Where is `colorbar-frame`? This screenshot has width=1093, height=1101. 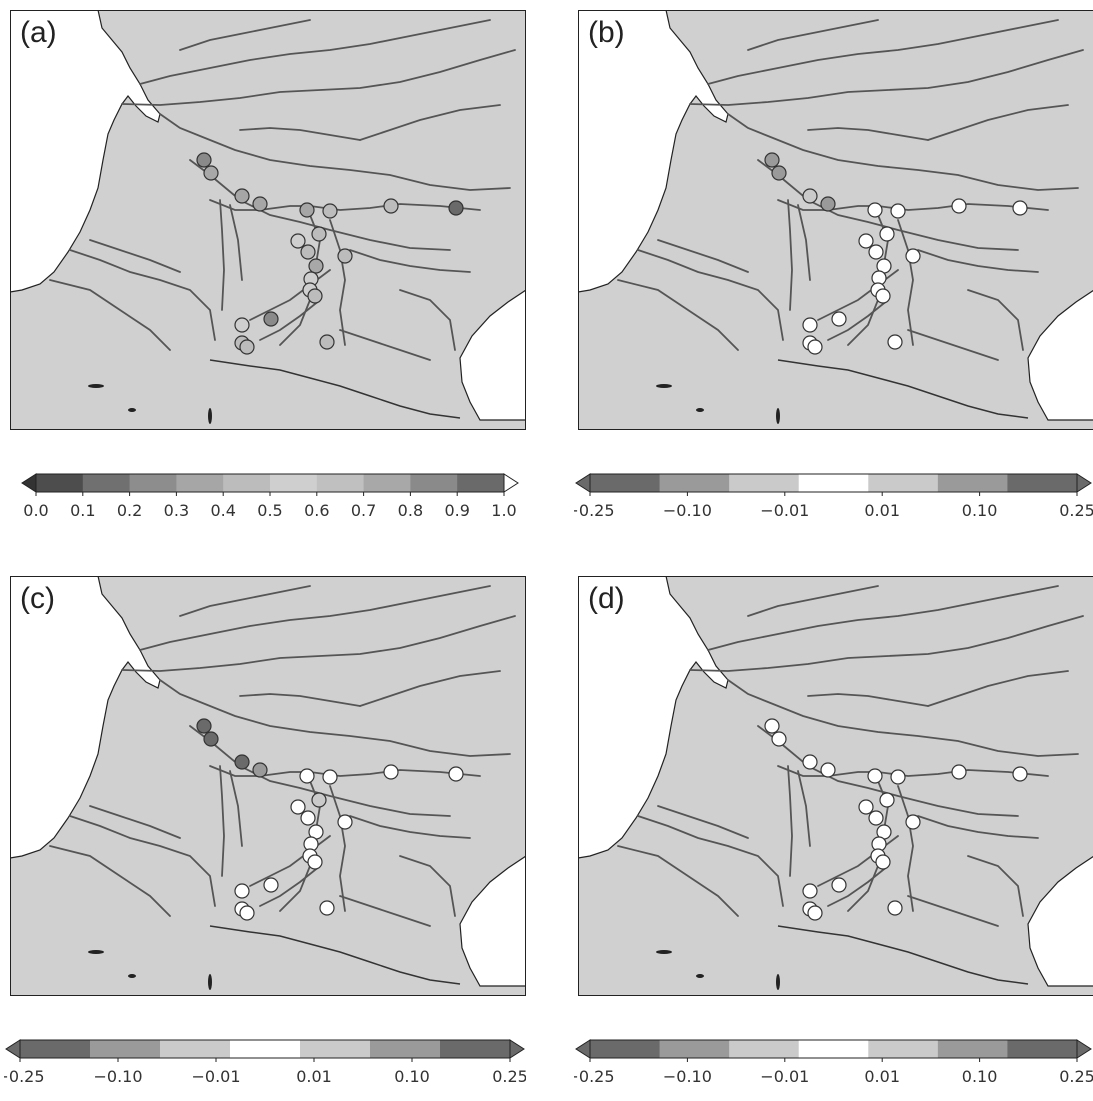
colorbar-frame is located at coordinates (833, 1049).